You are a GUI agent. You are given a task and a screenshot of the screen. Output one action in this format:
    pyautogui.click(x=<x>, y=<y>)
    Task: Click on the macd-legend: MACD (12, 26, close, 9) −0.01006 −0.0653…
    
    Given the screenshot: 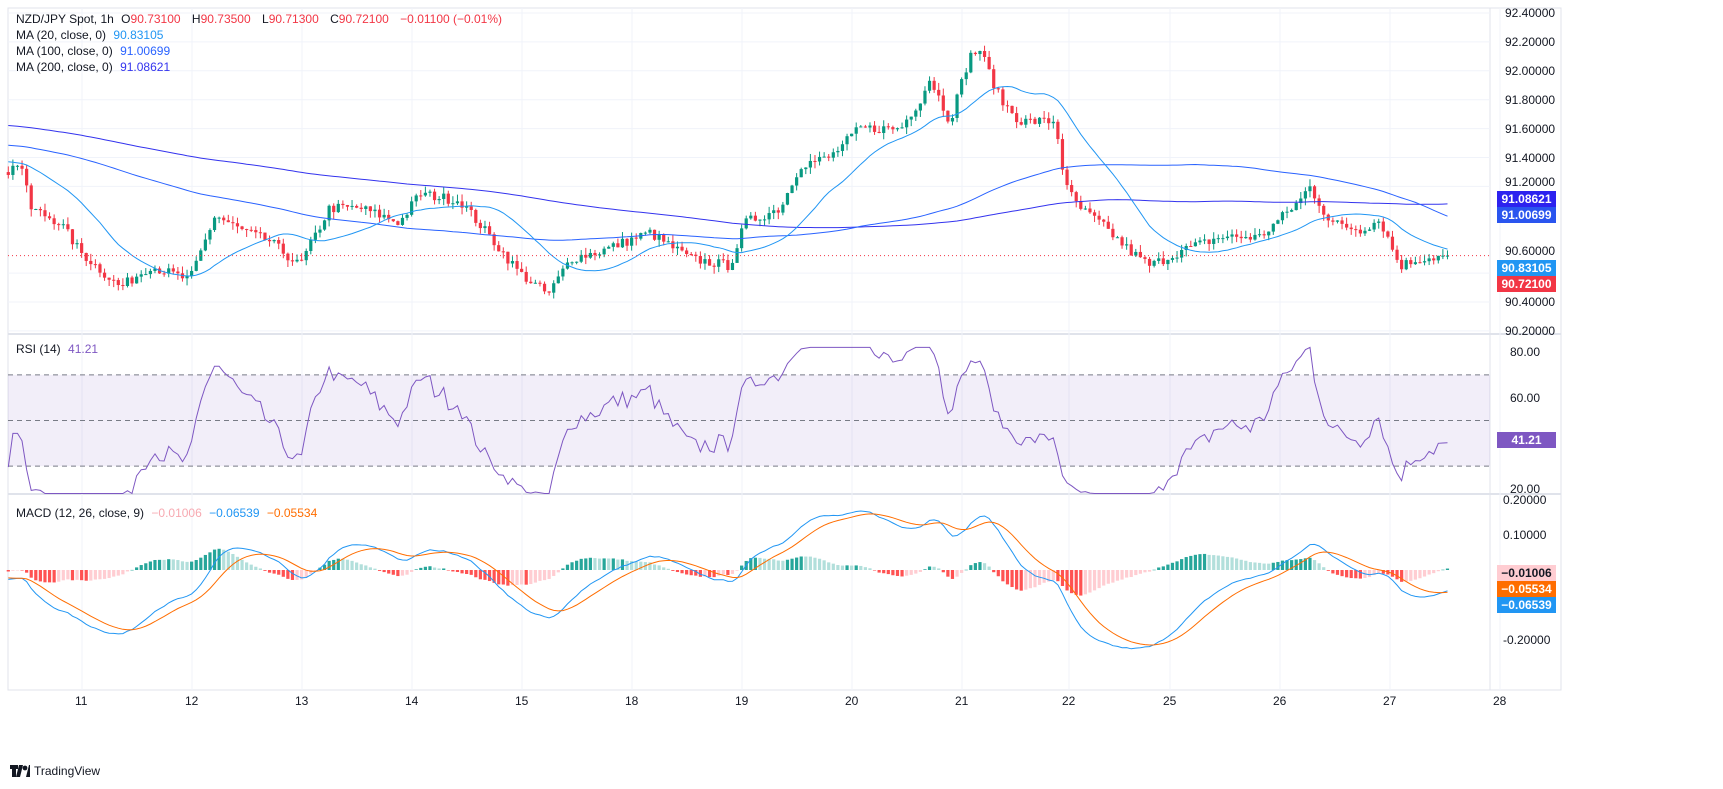 What is the action you would take?
    pyautogui.click(x=168, y=513)
    